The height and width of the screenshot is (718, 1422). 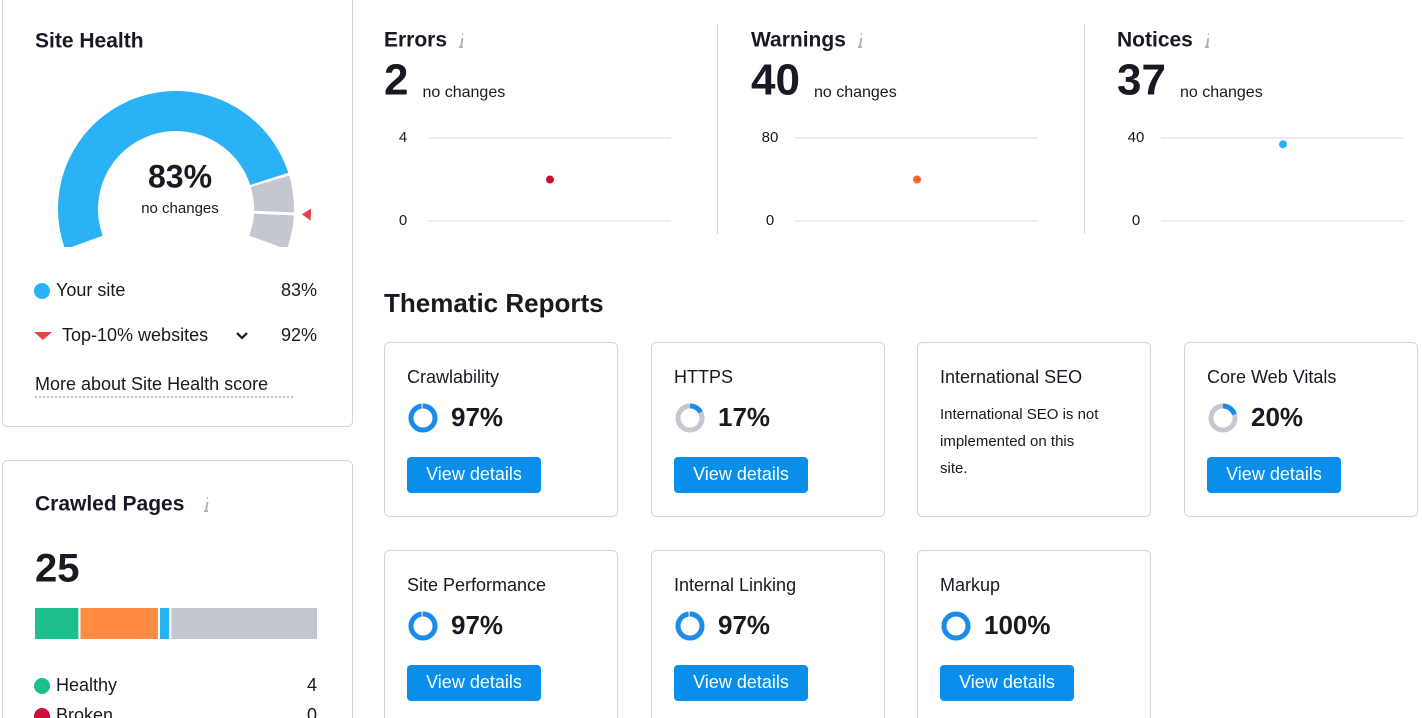 I want to click on issue-title: Errors, so click(x=415, y=40).